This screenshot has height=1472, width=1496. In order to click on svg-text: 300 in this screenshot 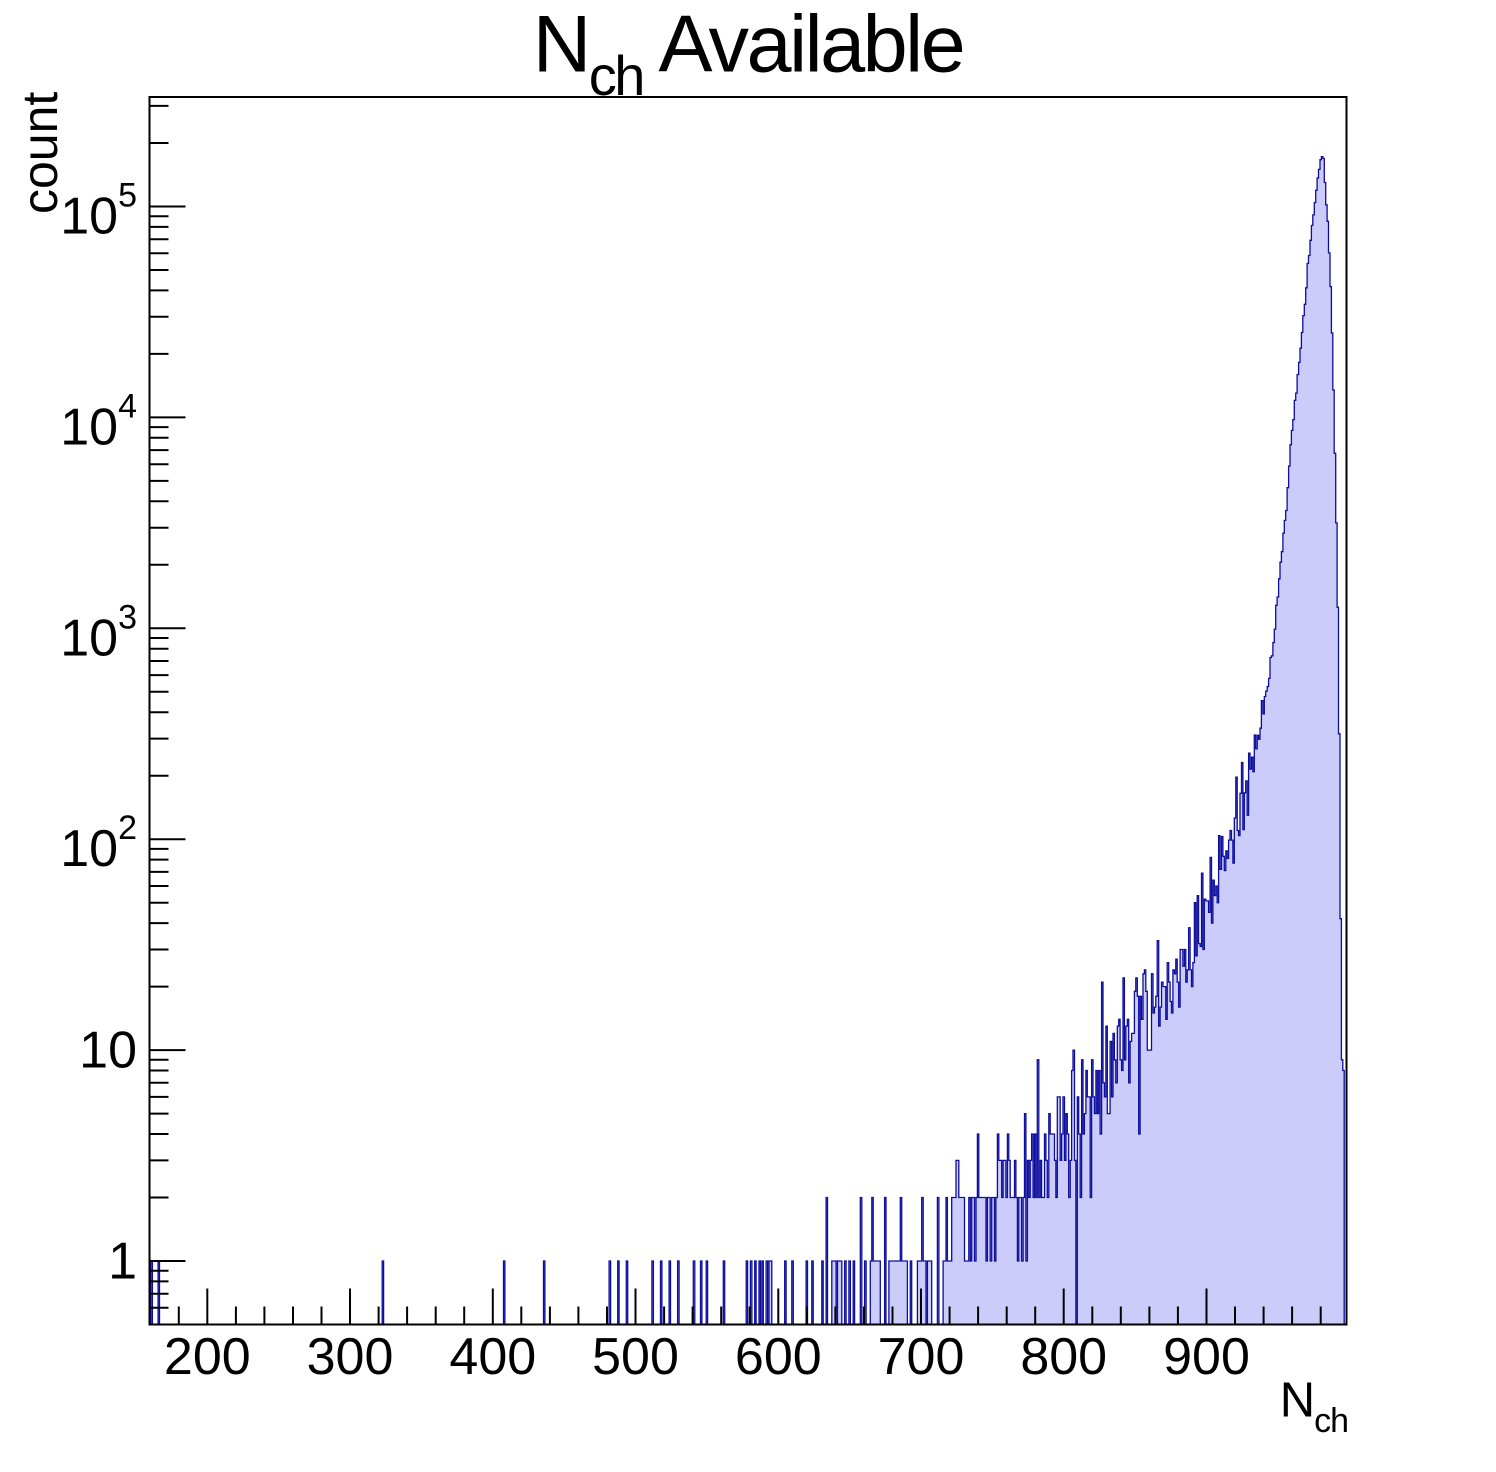, I will do `click(350, 1357)`.